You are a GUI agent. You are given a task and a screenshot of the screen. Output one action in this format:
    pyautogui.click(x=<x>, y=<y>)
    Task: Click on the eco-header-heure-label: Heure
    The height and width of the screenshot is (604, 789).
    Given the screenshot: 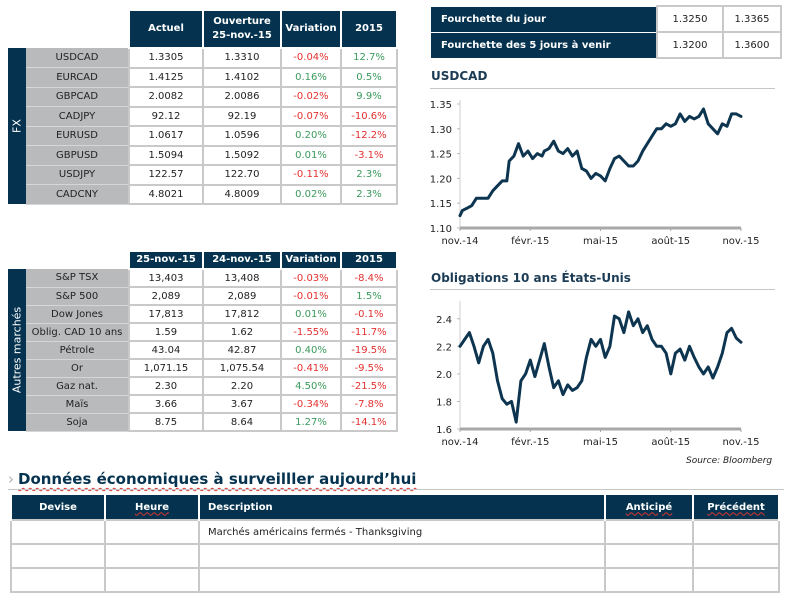 What is the action you would take?
    pyautogui.click(x=152, y=507)
    